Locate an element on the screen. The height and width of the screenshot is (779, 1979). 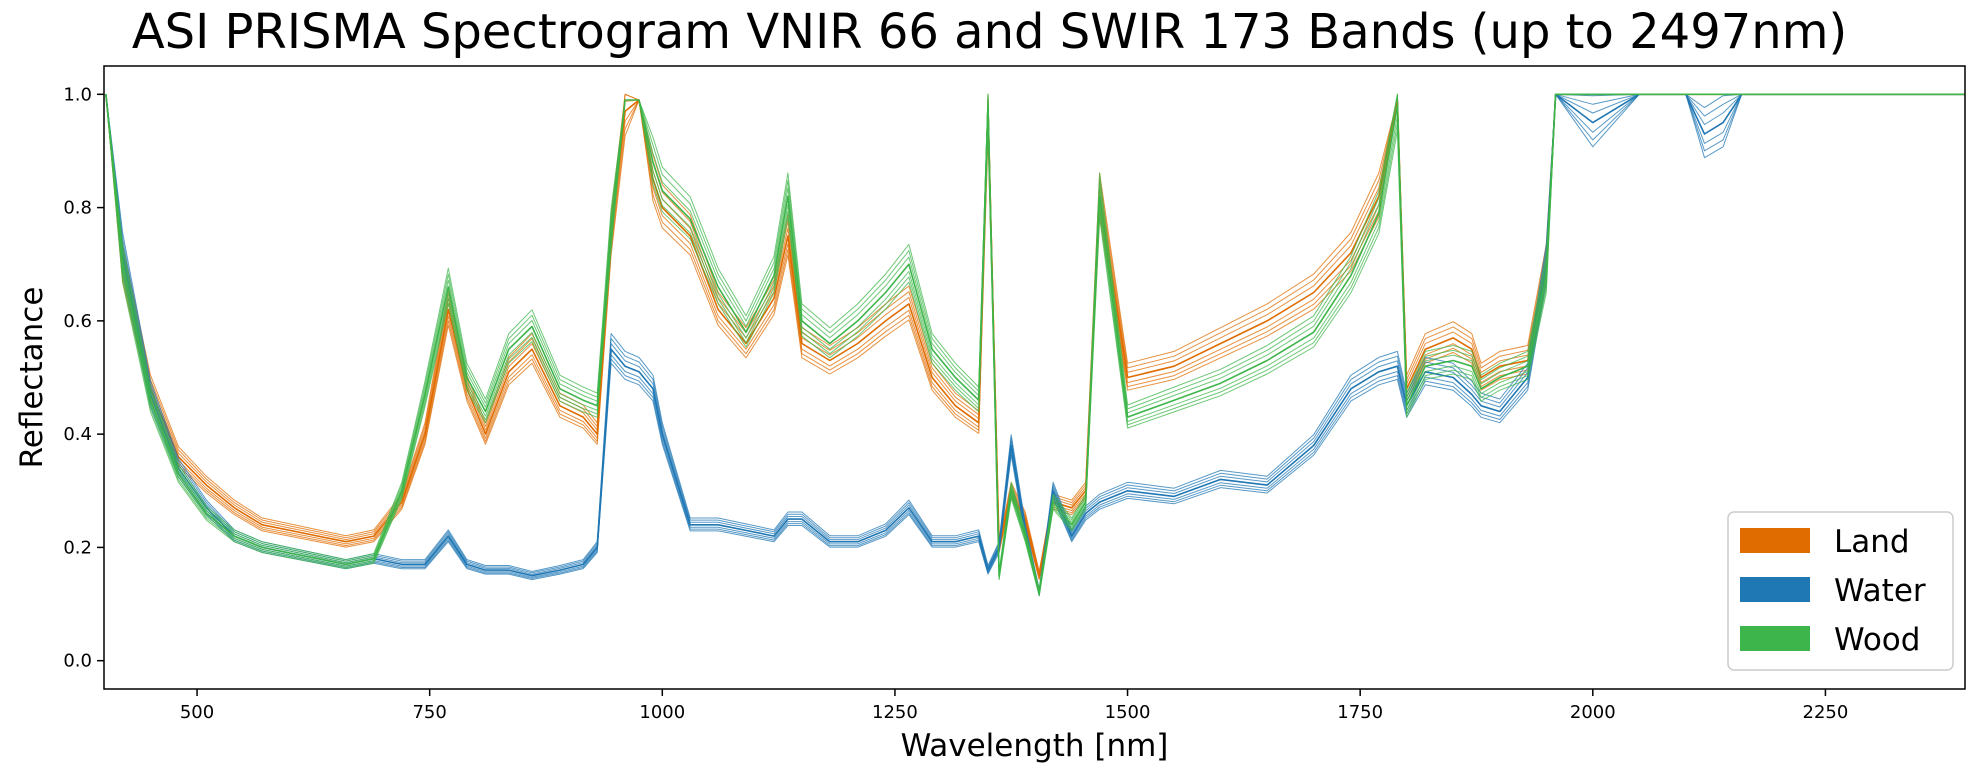
x-tick-label: 750 is located at coordinates (429, 712).